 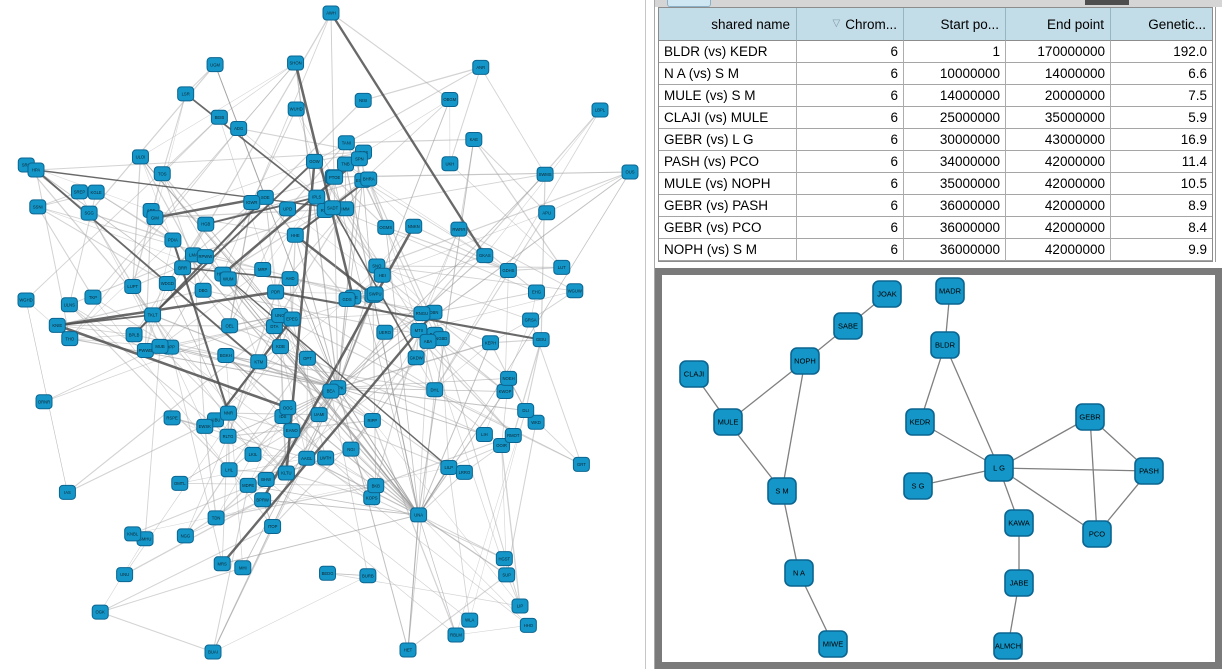 I want to click on graph-node: NNR, so click(x=228, y=413).